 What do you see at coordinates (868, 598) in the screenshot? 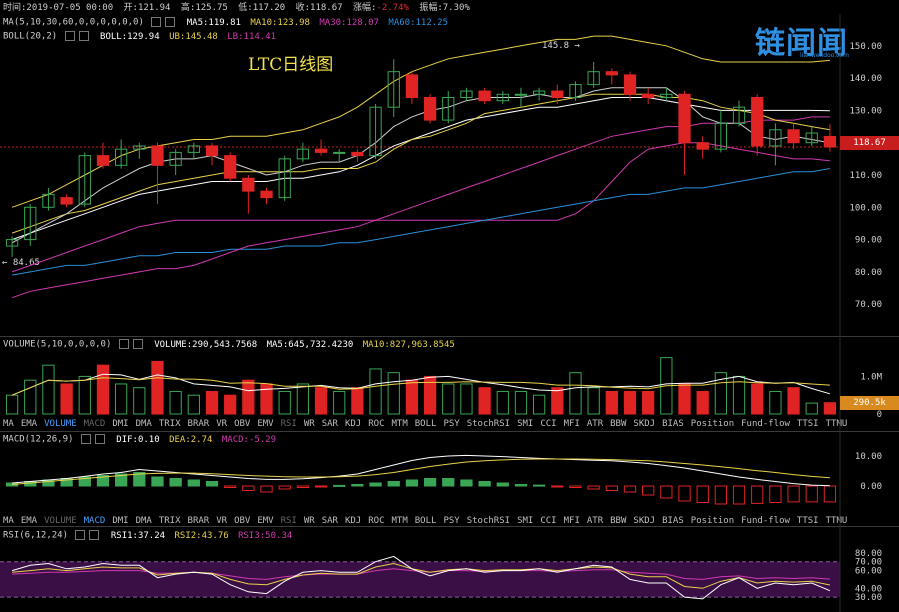
I see `rsi-axis-label: 30.00` at bounding box center [868, 598].